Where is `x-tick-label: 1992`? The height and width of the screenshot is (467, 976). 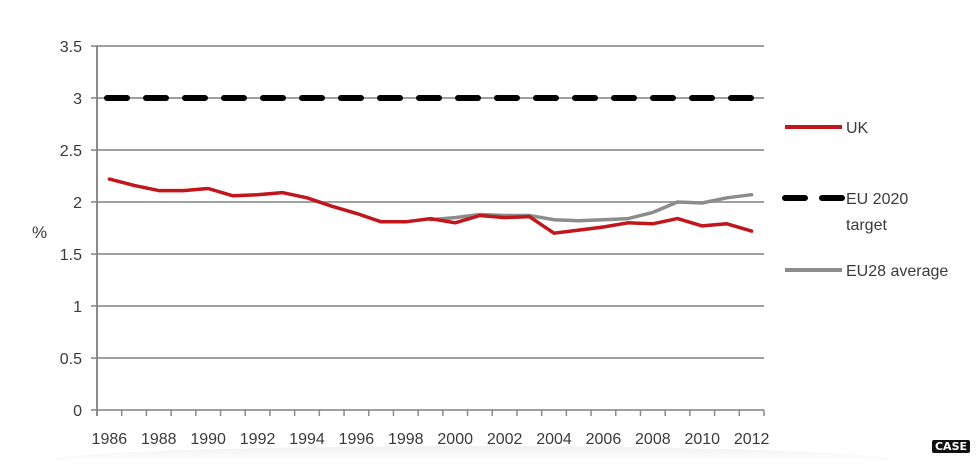 x-tick-label: 1992 is located at coordinates (258, 439).